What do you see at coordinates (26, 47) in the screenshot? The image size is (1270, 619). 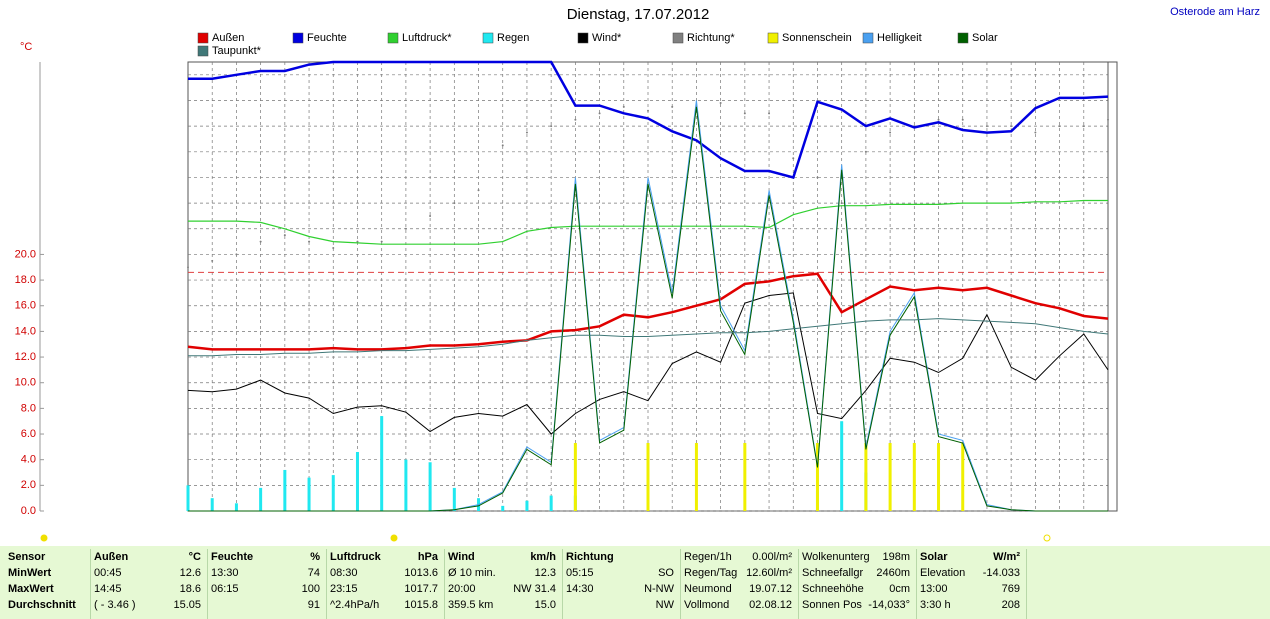 I see `y-unit: °C` at bounding box center [26, 47].